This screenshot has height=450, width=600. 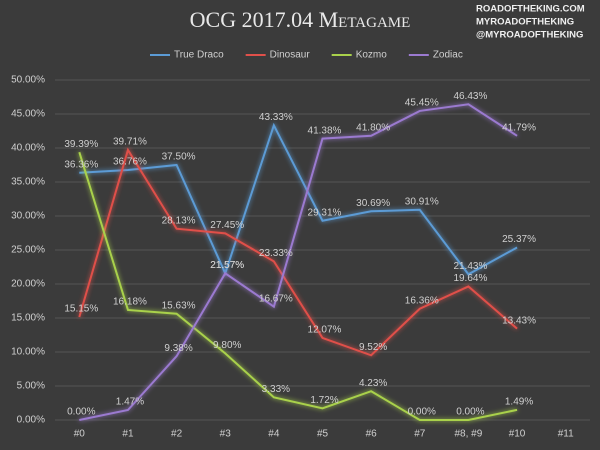 I want to click on data-label: 41.79%, so click(x=519, y=127).